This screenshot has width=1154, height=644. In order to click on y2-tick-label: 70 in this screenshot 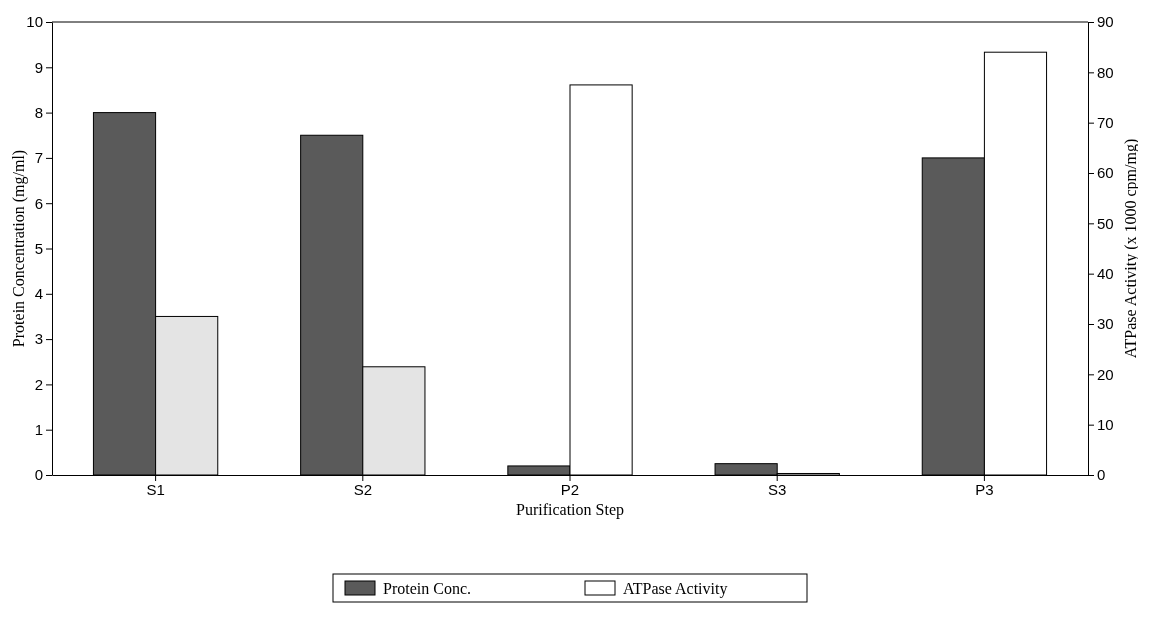, I will do `click(1105, 122)`.